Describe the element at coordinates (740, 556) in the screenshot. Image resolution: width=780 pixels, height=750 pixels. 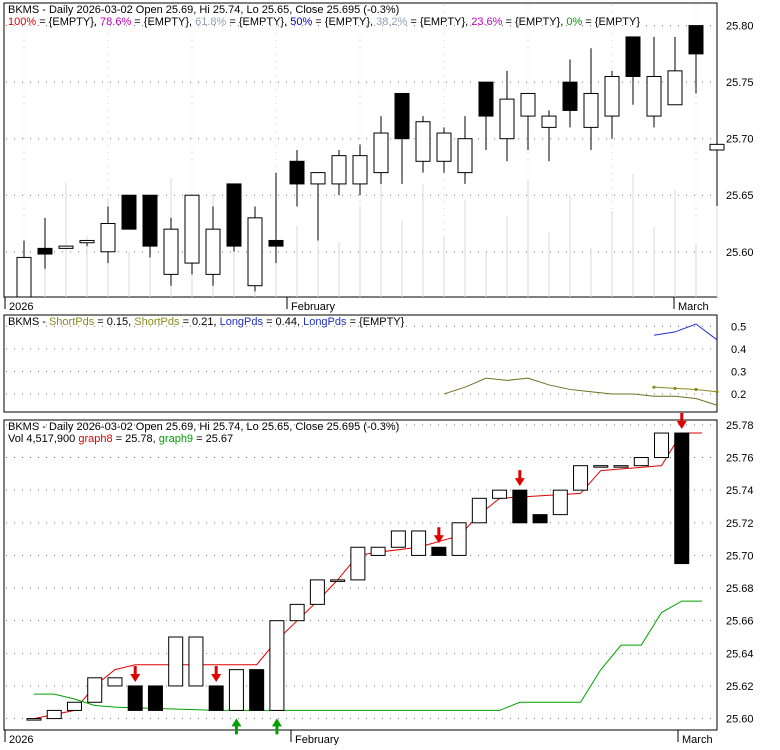
I see `box-ytick-label-4: 25.70` at that location.